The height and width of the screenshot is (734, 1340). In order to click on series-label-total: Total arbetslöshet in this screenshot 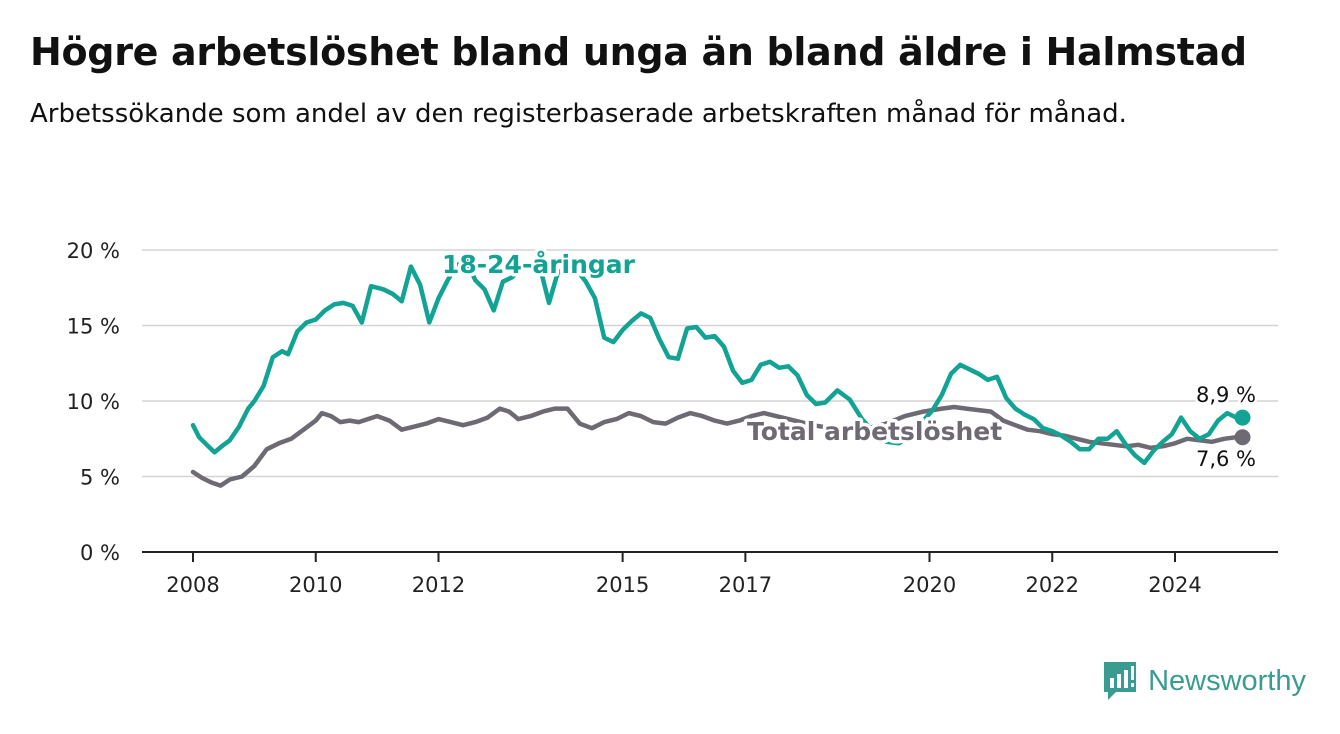, I will do `click(874, 431)`.